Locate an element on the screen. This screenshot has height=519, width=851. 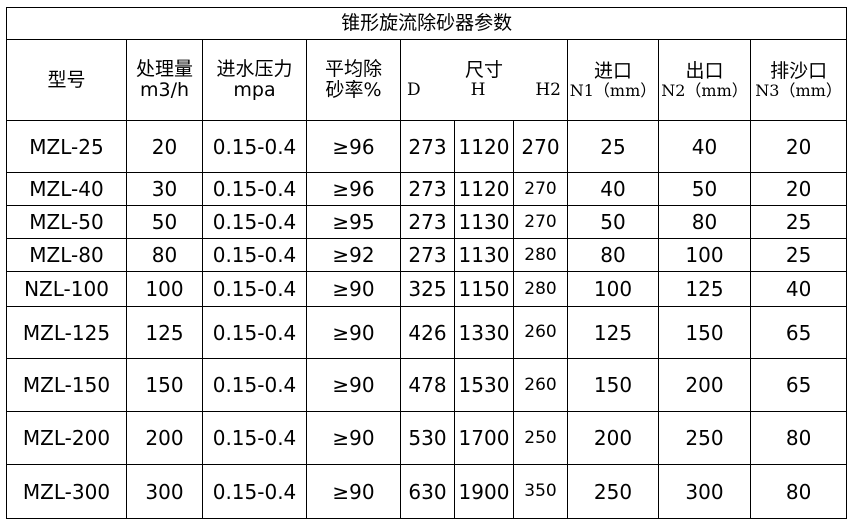
cell-outlet: 50 is located at coordinates (704, 189).